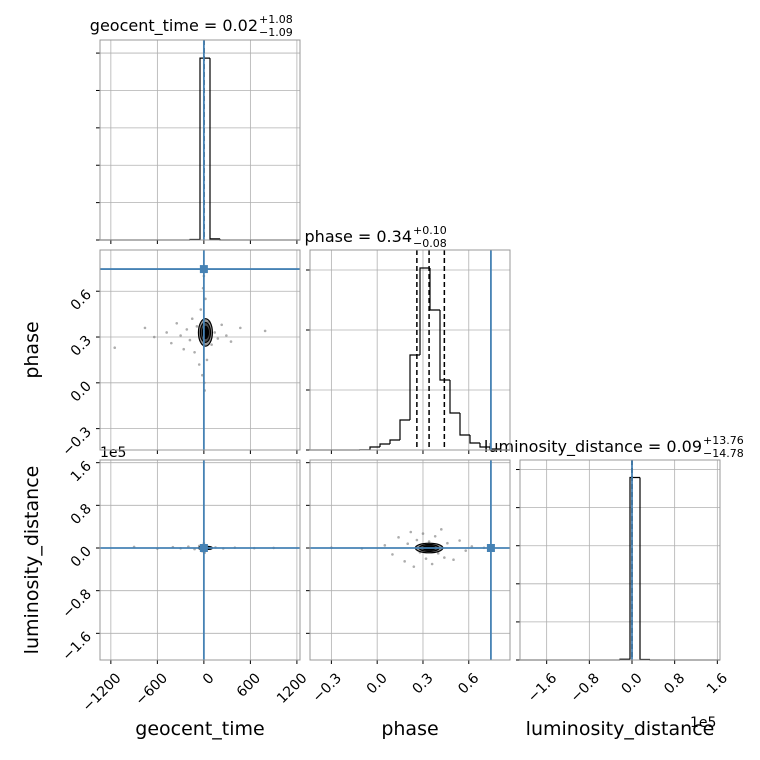 Image resolution: width=760 pixels, height=760 pixels. I want to click on title-upper: +13.76, so click(723, 440).